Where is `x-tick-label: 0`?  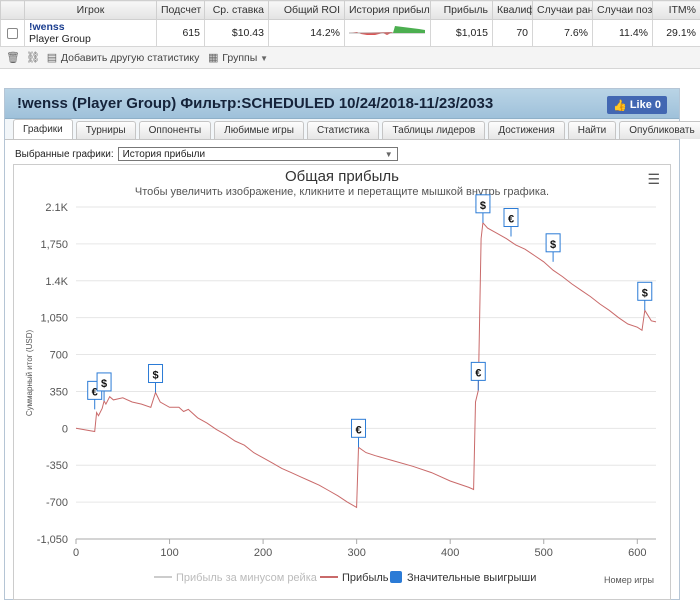
x-tick-label: 0 is located at coordinates (76, 553).